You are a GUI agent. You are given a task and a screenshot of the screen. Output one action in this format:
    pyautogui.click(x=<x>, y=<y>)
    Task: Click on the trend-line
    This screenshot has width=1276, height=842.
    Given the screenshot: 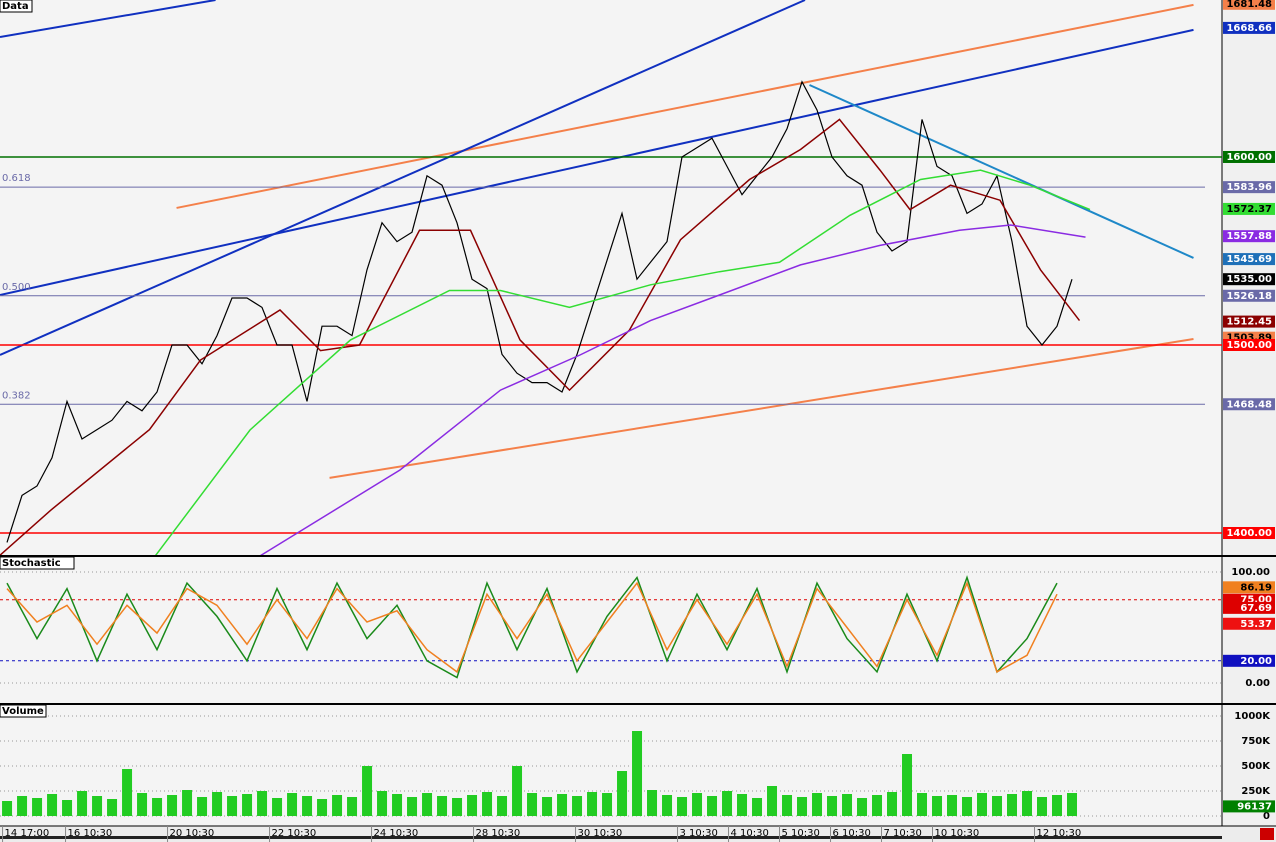 What is the action you would take?
    pyautogui.click(x=1001, y=171)
    